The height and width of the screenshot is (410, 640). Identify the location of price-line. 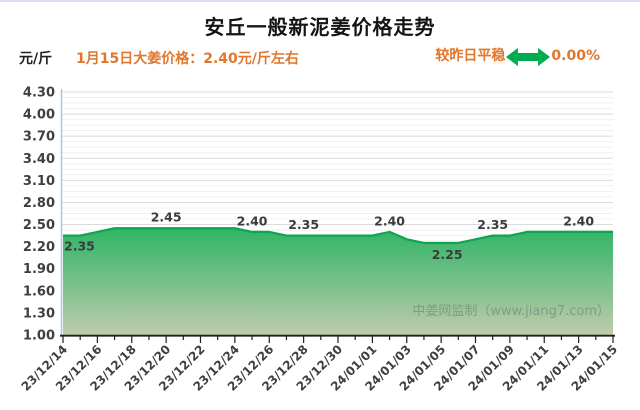
(338, 236).